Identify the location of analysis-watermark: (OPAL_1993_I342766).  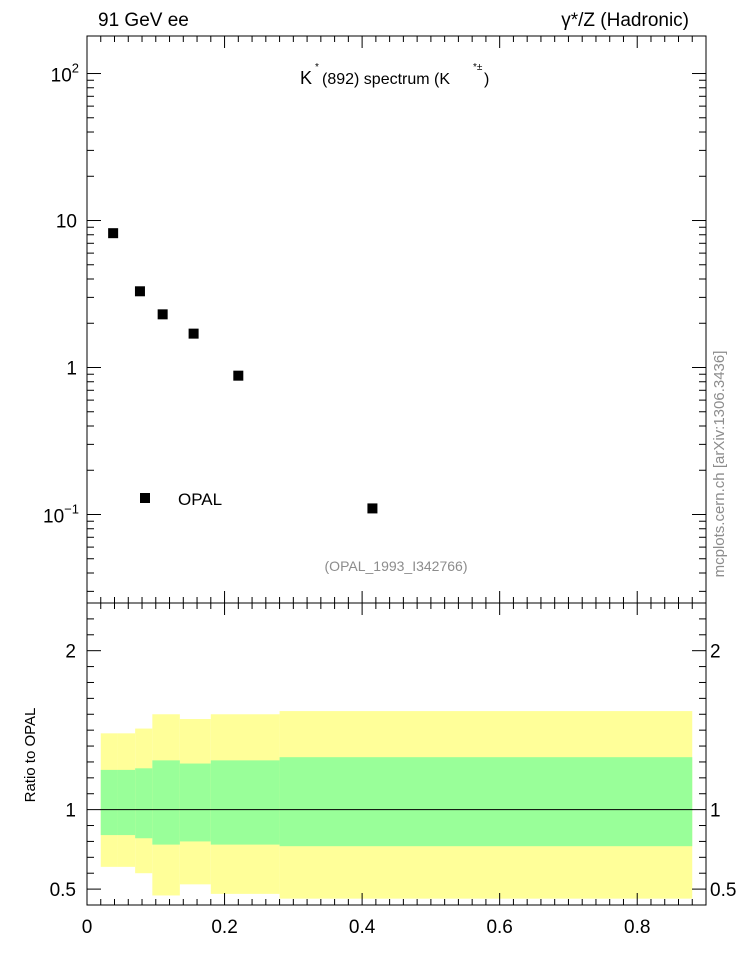
(396, 566).